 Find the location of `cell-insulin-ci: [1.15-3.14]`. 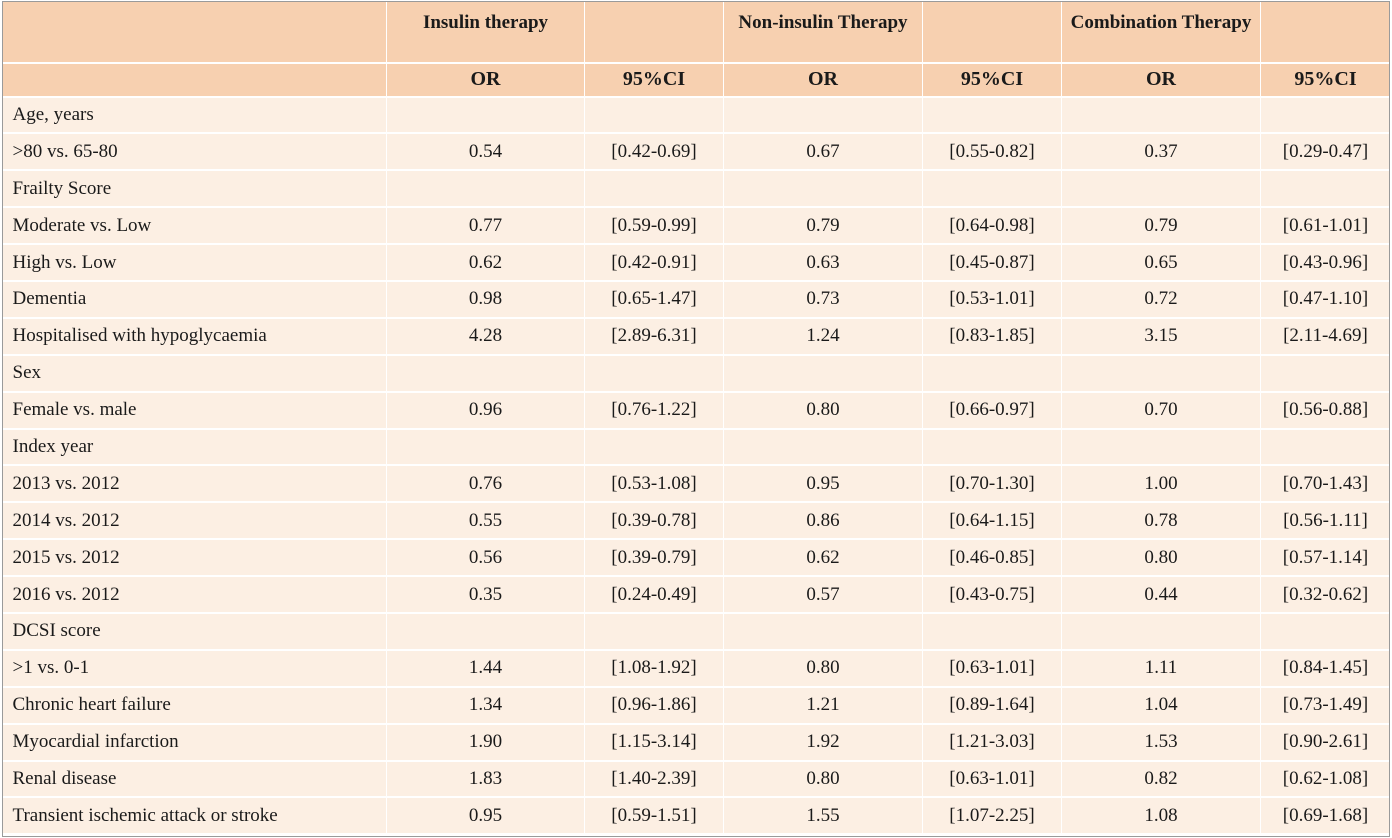

cell-insulin-ci: [1.15-3.14] is located at coordinates (654, 742).